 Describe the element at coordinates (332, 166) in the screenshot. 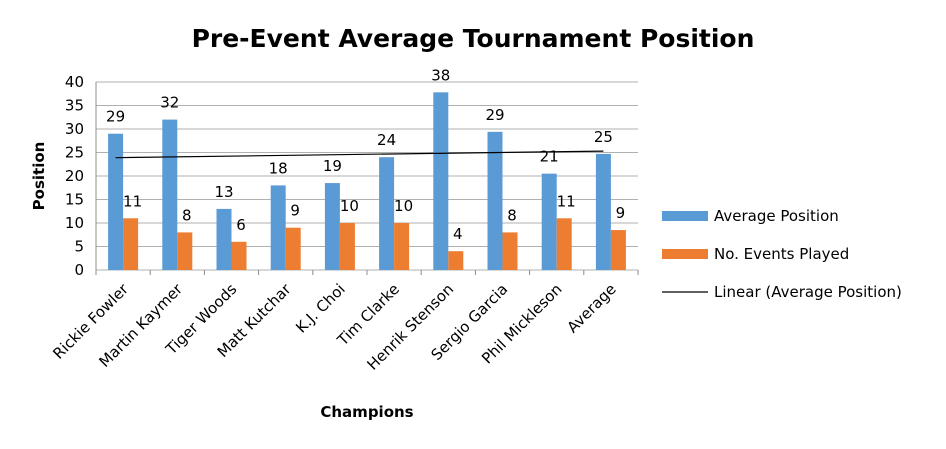

I see `data-label: 19` at that location.